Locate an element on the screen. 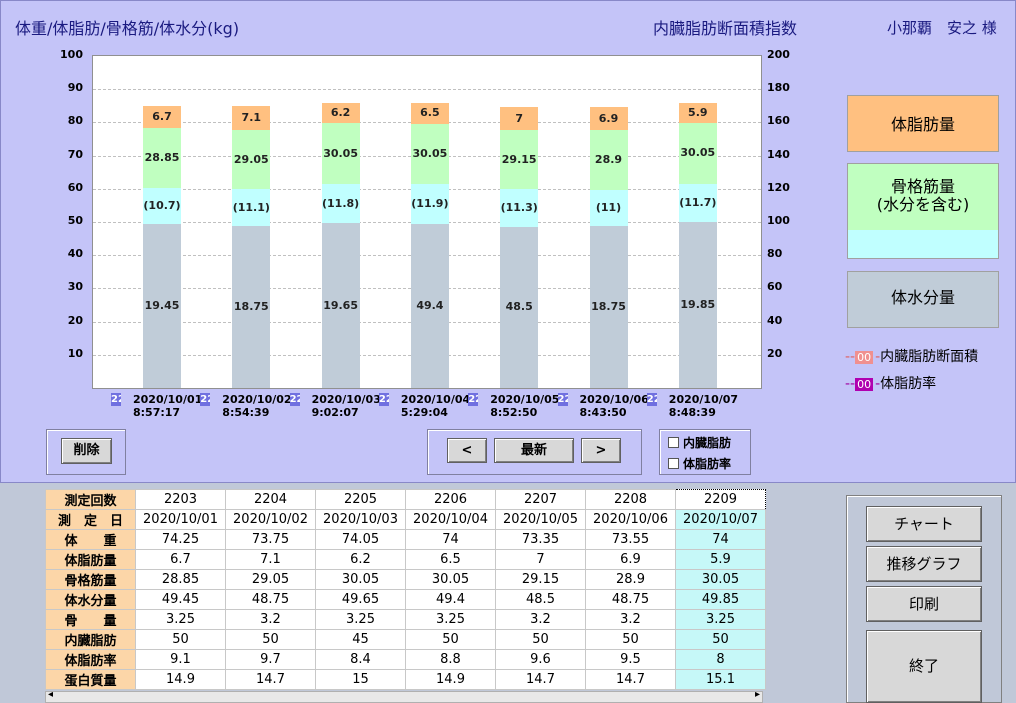  dash-icon: - is located at coordinates (878, 357).